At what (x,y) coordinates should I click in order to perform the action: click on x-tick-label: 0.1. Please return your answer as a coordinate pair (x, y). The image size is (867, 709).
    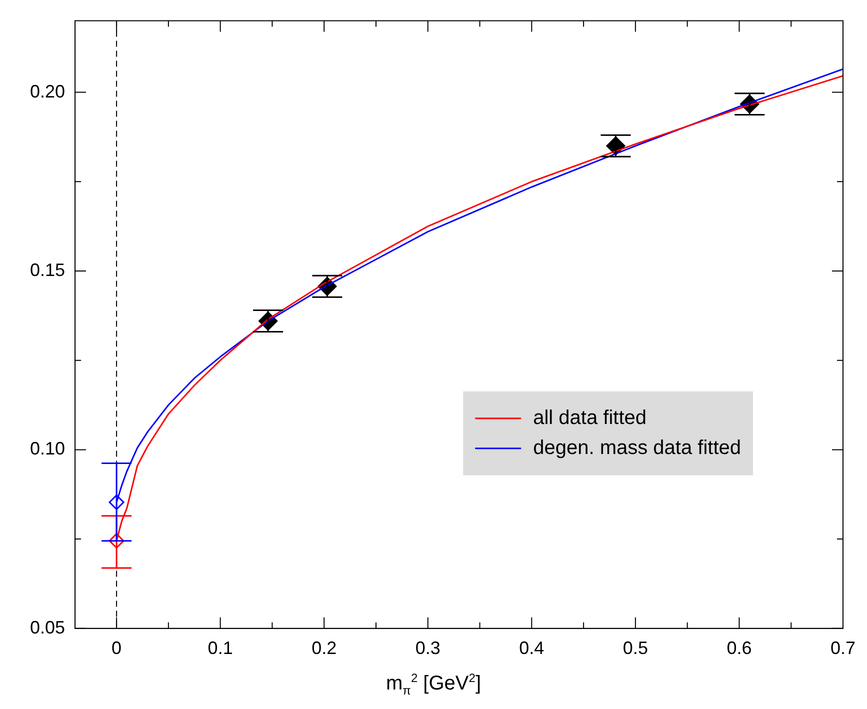
    Looking at the image, I should click on (220, 648).